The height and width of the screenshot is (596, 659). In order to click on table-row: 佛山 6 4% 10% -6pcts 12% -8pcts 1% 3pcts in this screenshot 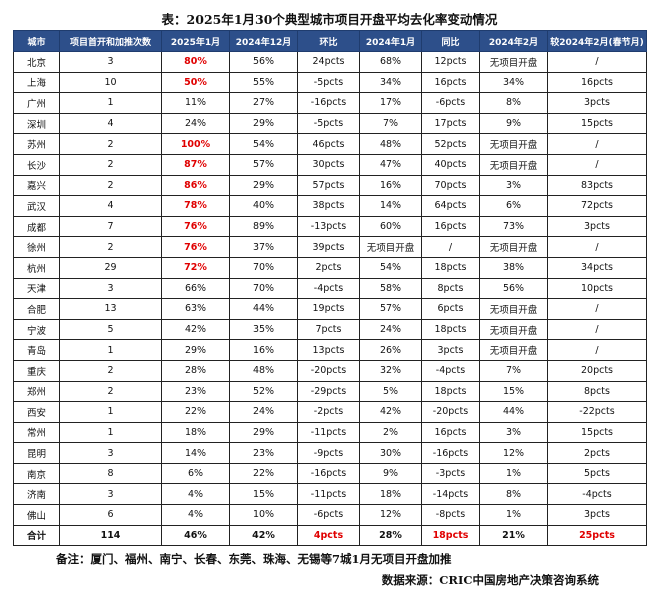, I will do `click(330, 515)`.